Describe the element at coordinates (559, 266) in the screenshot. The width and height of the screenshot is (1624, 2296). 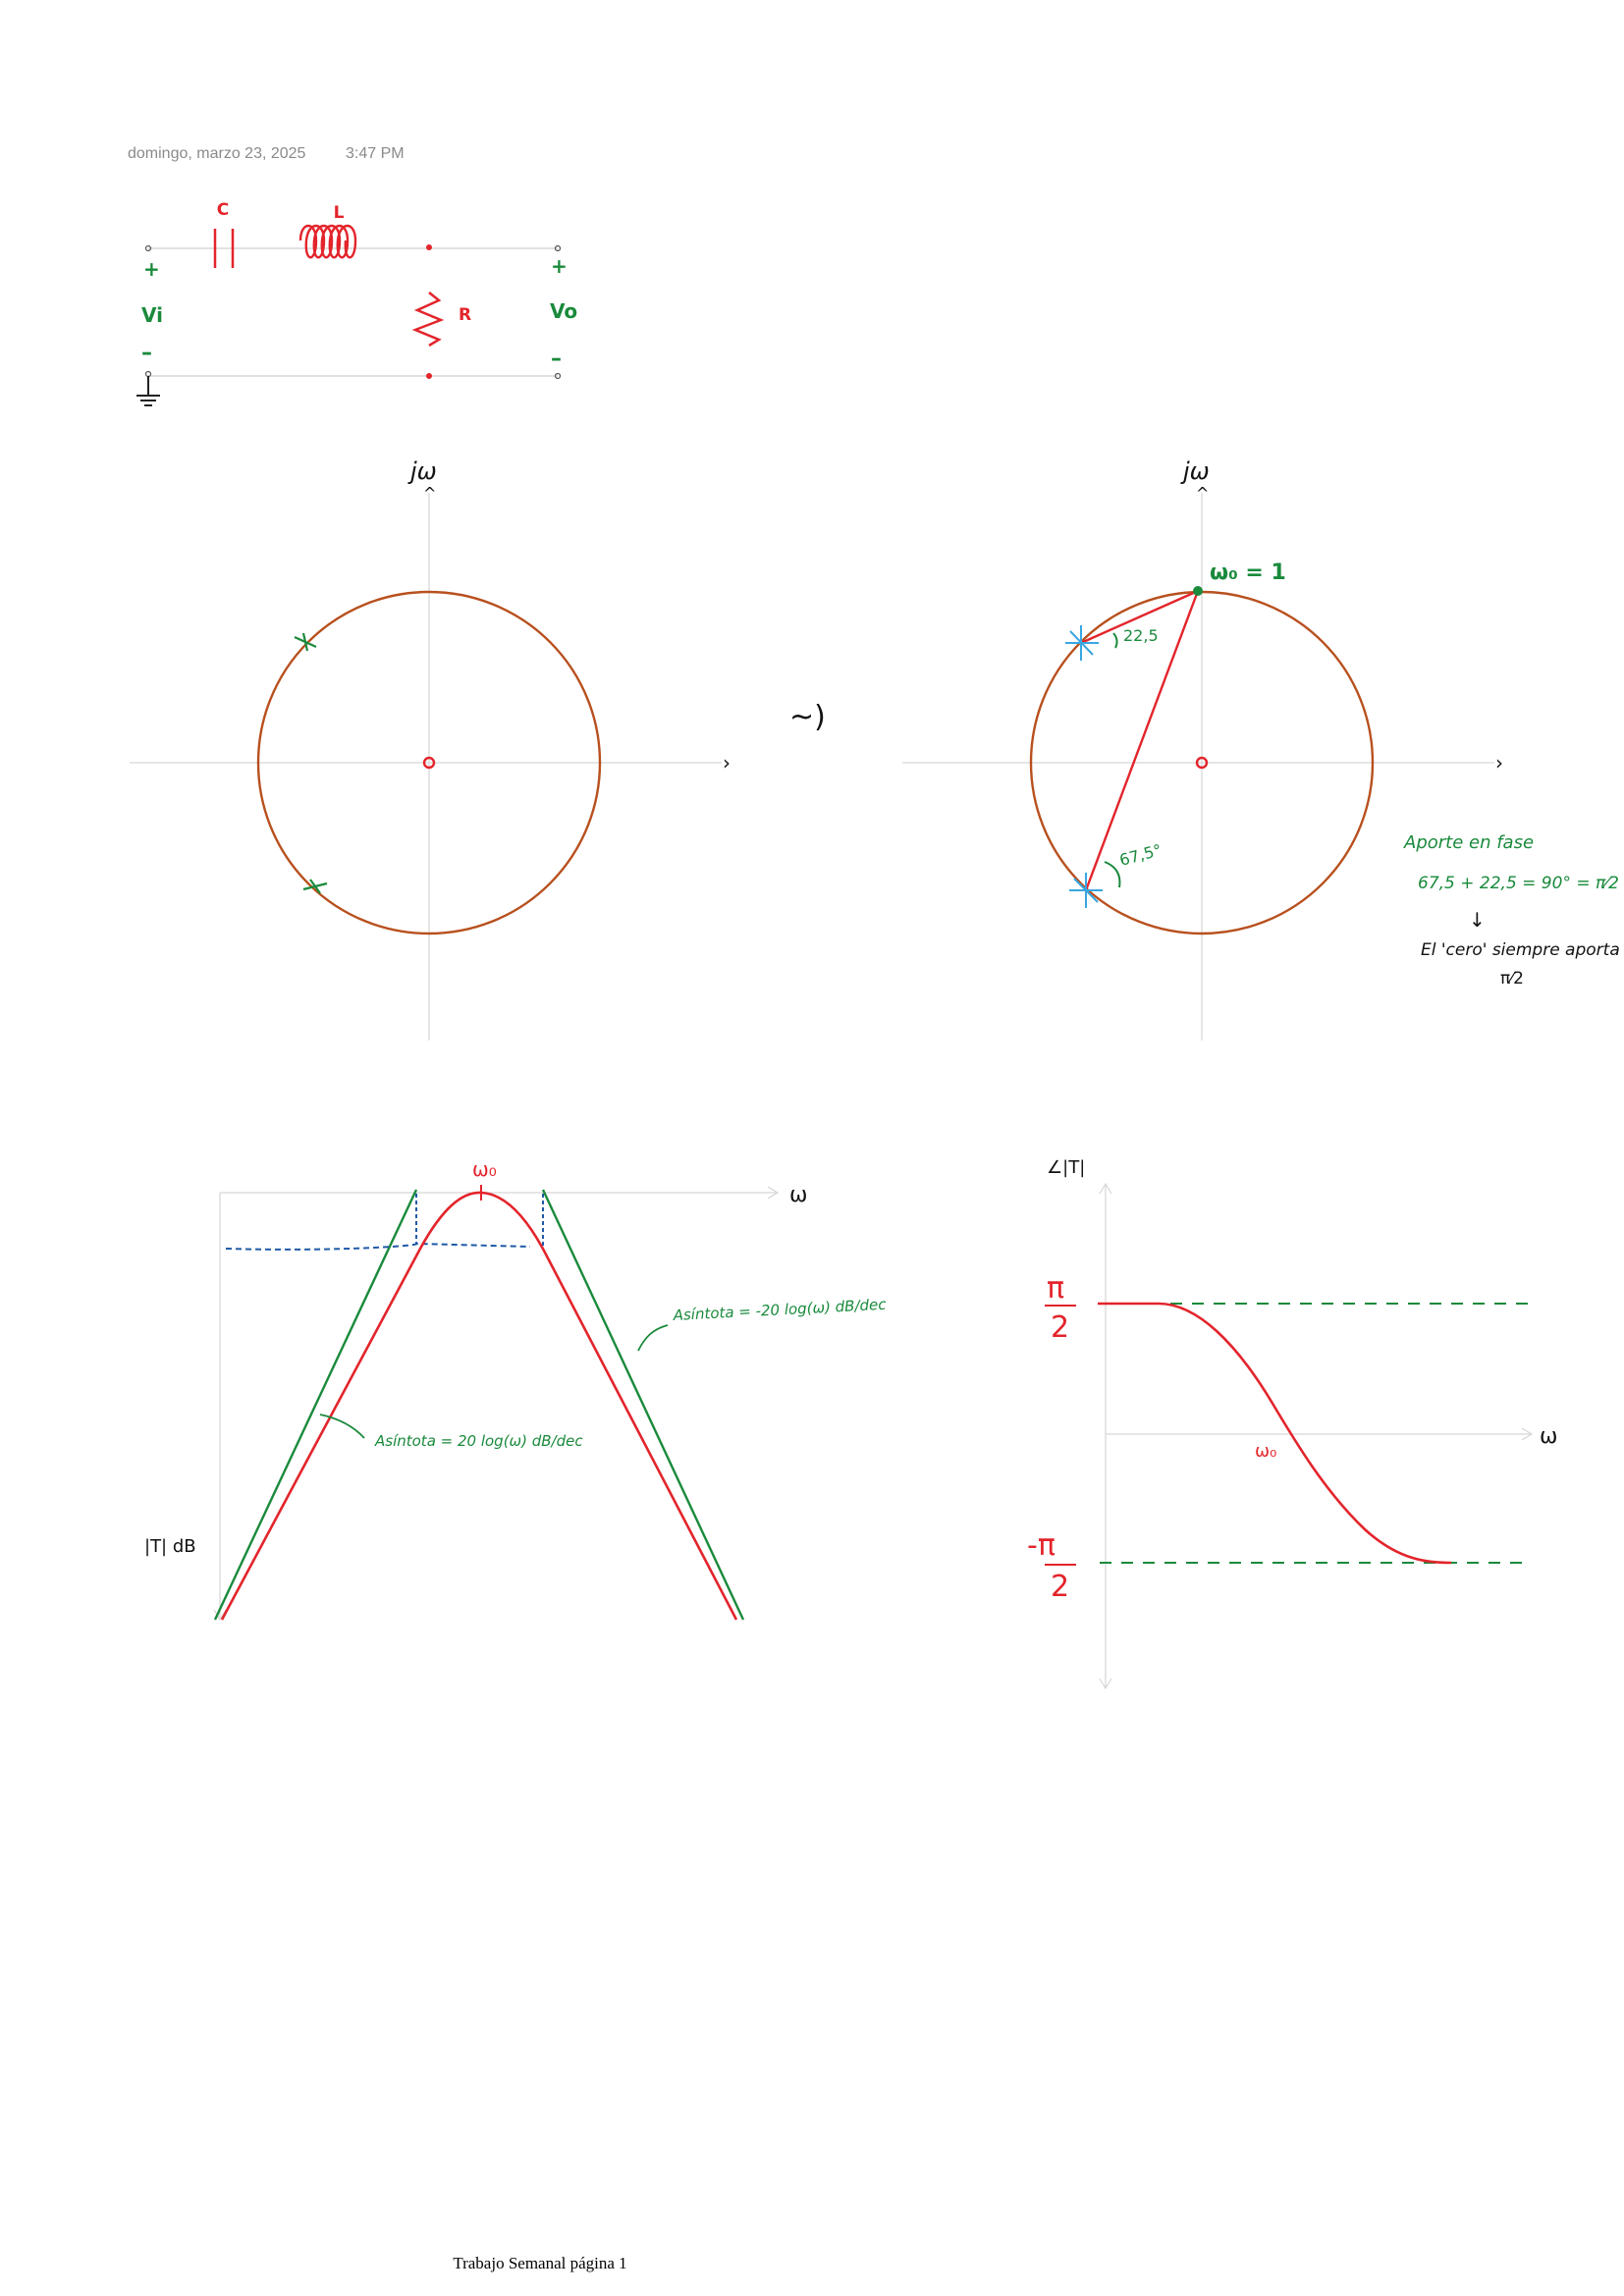
I see `plus-output: +` at that location.